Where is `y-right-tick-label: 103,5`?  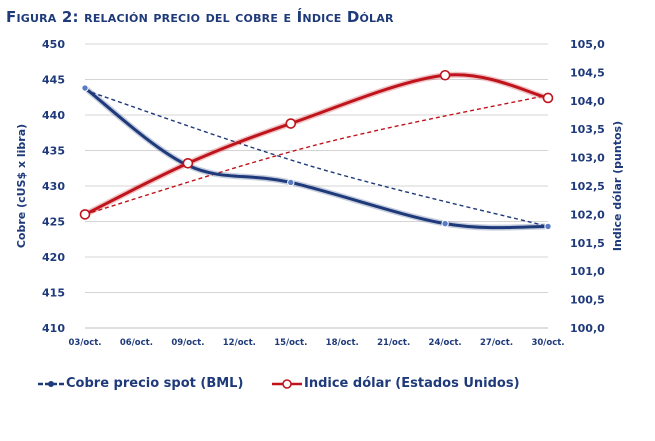 y-right-tick-label: 103,5 is located at coordinates (587, 129).